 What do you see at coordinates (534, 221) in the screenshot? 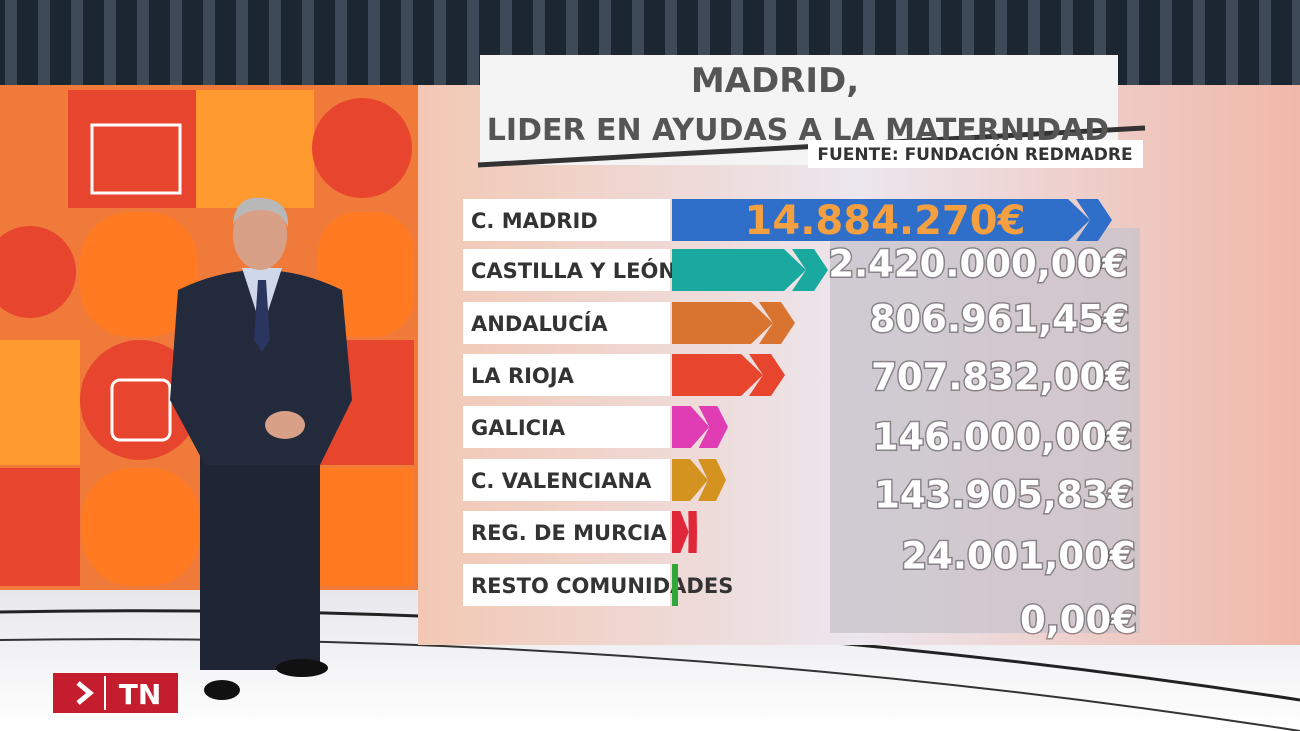
I see `region-label: C. MADRID` at bounding box center [534, 221].